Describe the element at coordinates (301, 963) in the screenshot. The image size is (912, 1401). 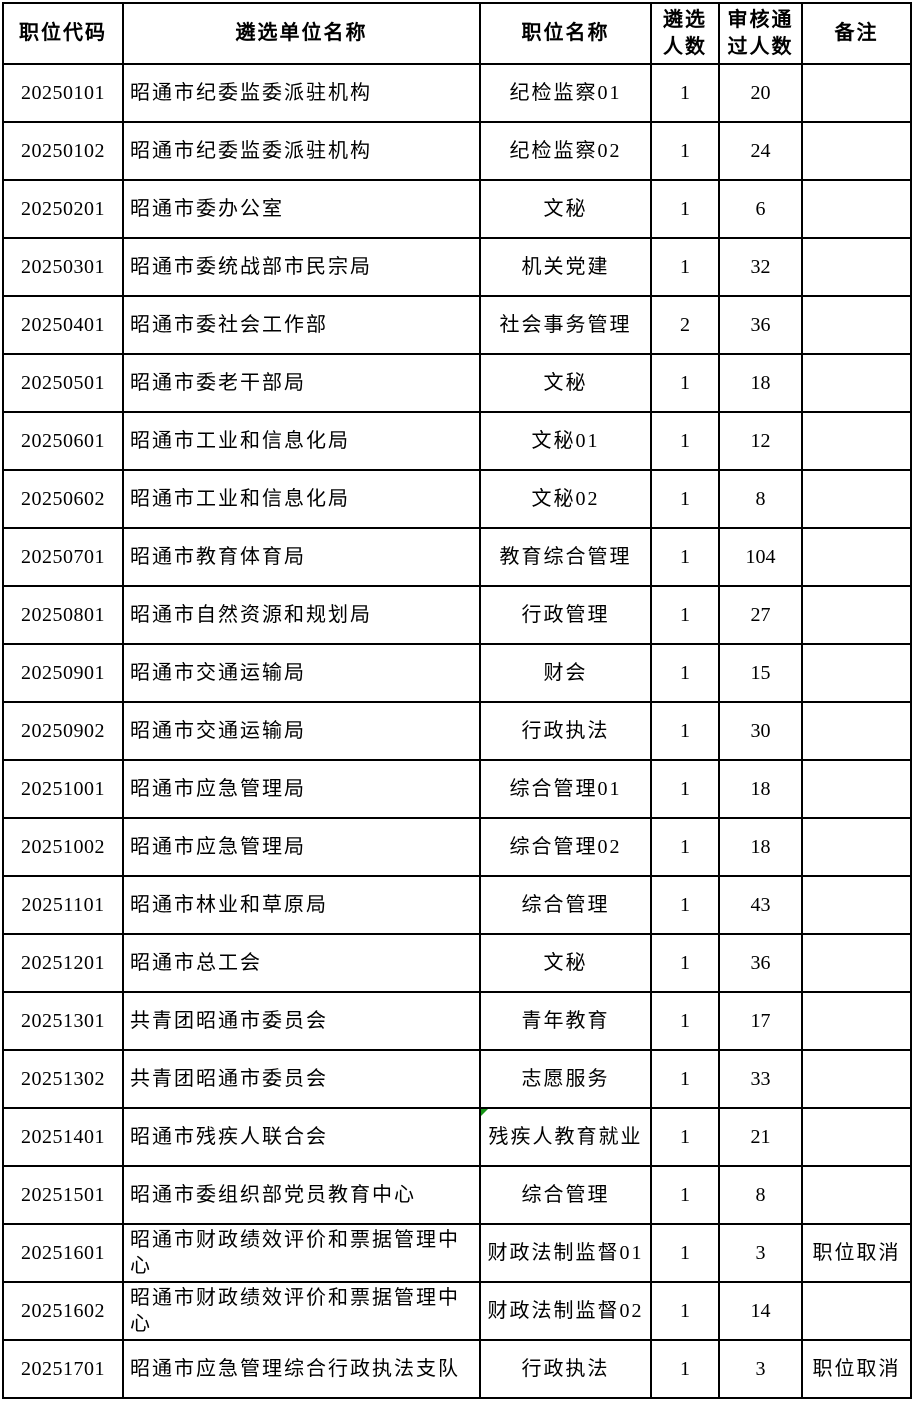
I see `cell-unit-name: 昭通市总工会` at that location.